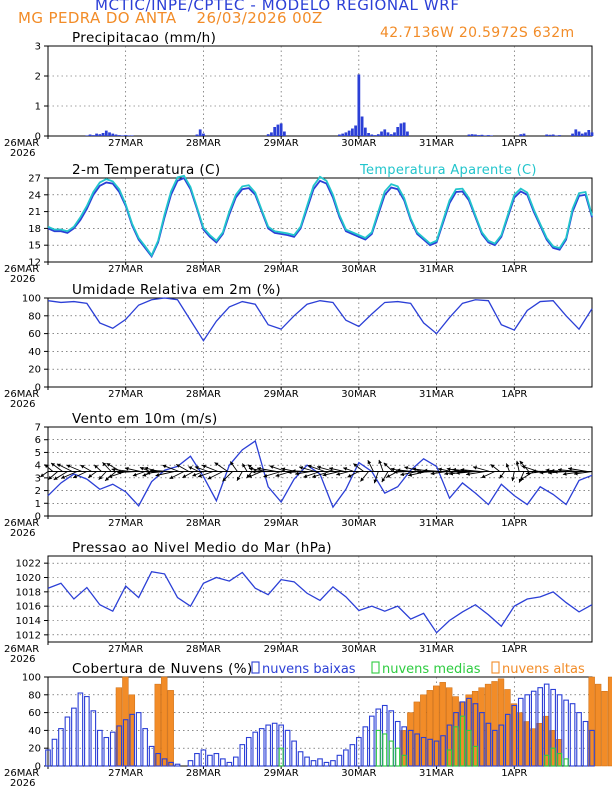 This screenshot has height=792, width=612. I want to click on apparent-temperature-line, so click(320, 216).